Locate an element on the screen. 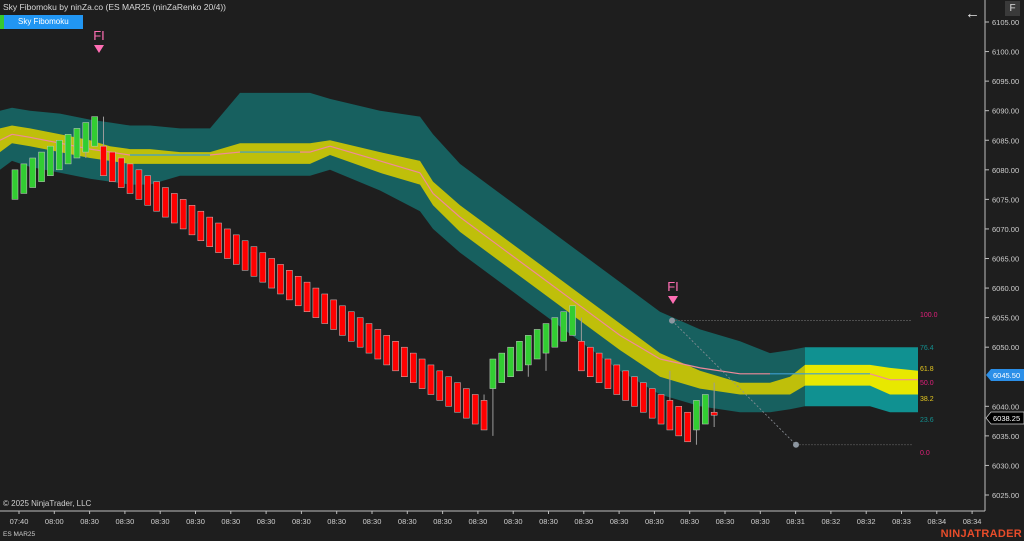  arrow-left-icon: ← is located at coordinates (972, 13).